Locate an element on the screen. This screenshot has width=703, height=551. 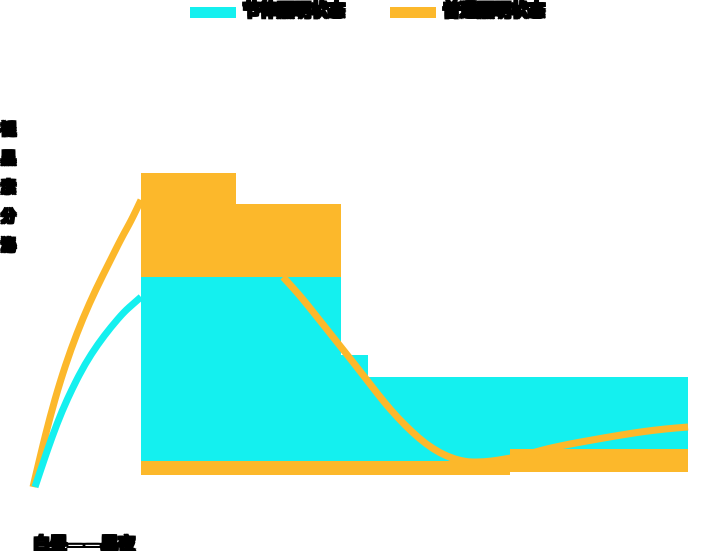
orange-bottom-band-right is located at coordinates (599, 460).